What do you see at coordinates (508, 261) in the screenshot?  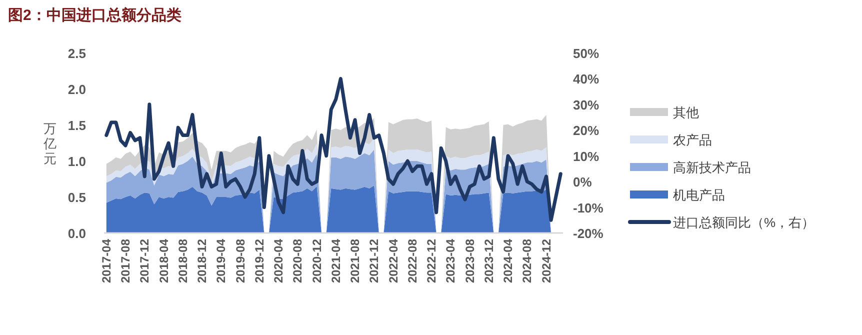 I see `x-tick-label: 2024-04` at bounding box center [508, 261].